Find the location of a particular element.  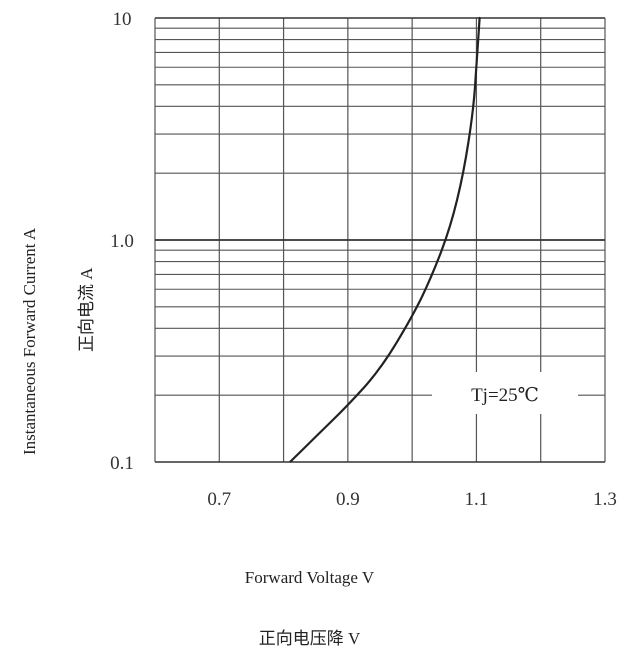

x-tick-label: 0.9 is located at coordinates (348, 499).